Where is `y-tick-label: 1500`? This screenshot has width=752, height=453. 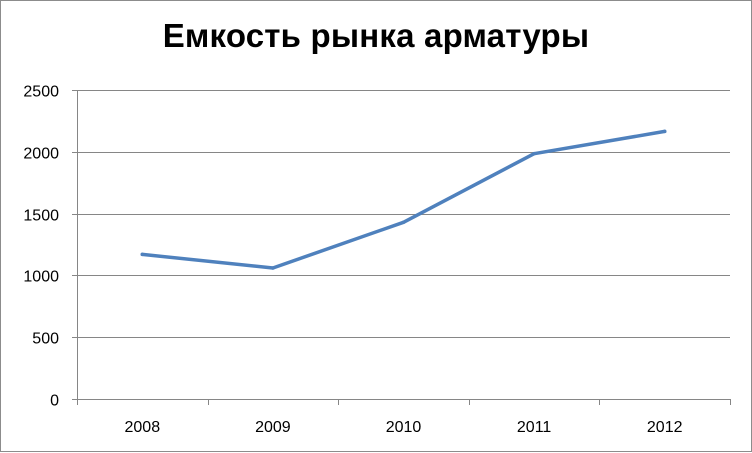 y-tick-label: 1500 is located at coordinates (41, 216).